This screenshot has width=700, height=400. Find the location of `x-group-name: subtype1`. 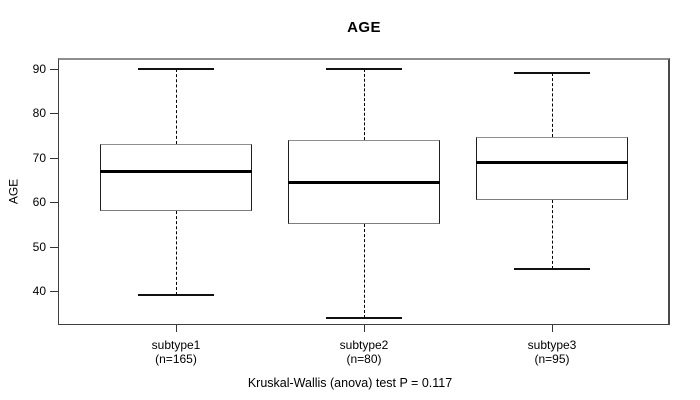

x-group-name: subtype1 is located at coordinates (176, 345).